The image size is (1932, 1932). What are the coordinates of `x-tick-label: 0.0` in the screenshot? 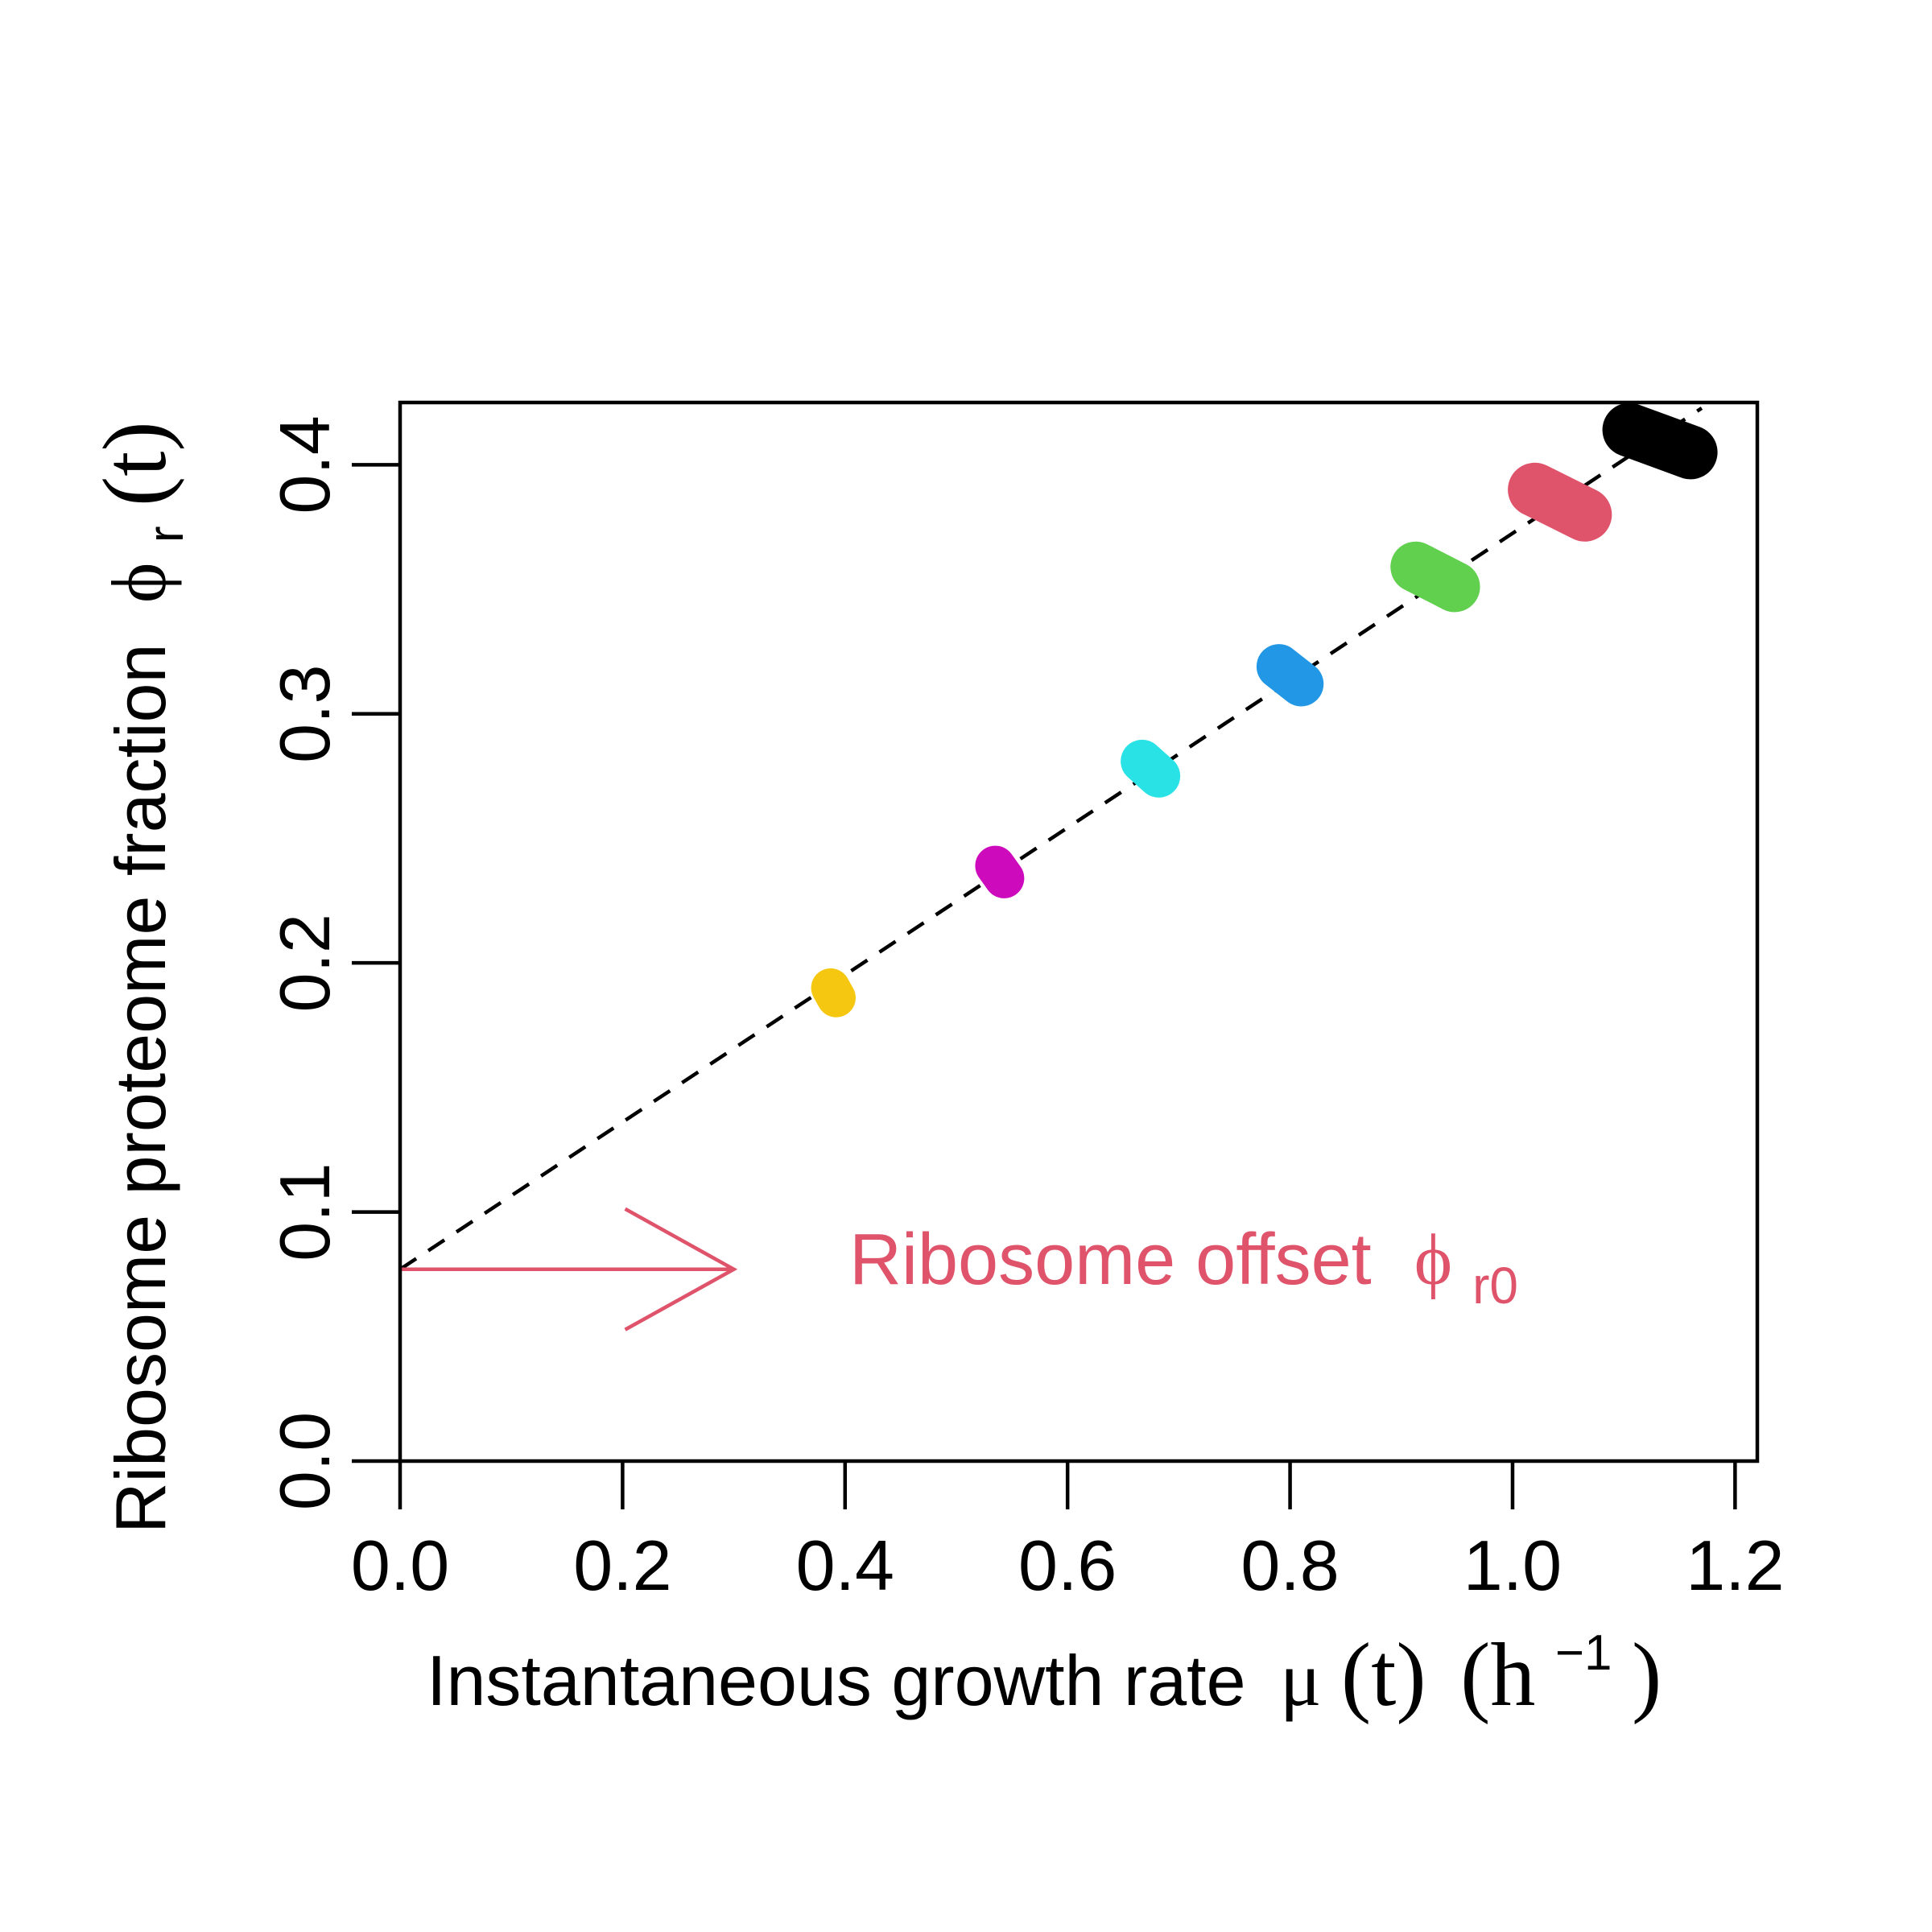 It's located at (400, 1565).